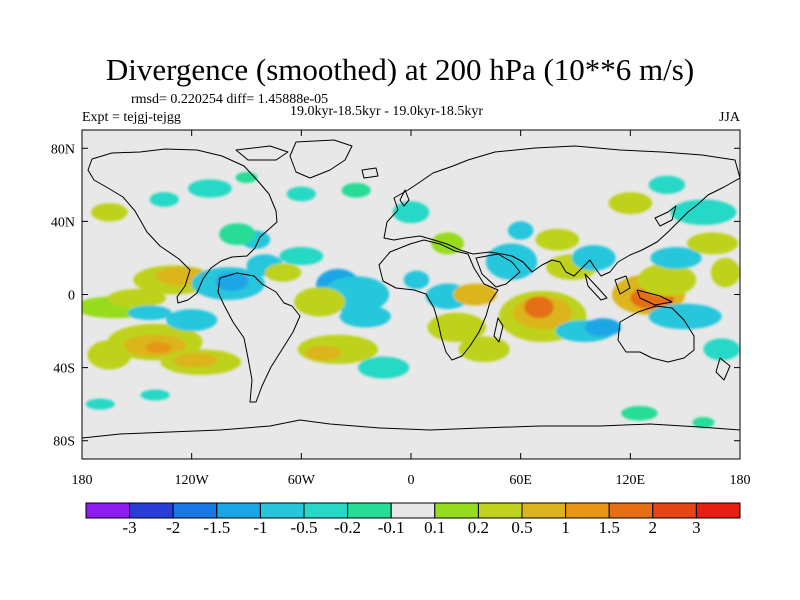 The width and height of the screenshot is (800, 600). I want to click on colorbar-label-7: 0.1, so click(434, 527).